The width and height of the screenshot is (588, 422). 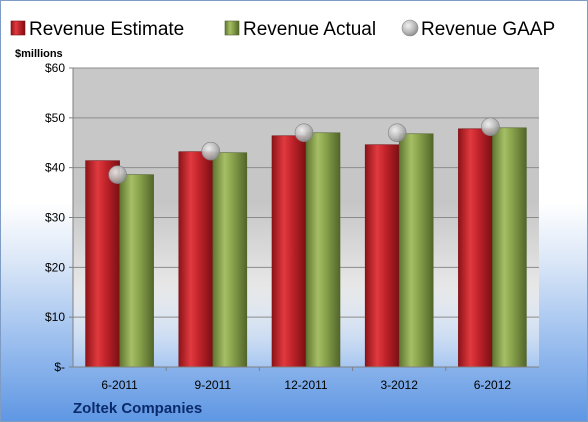 I want to click on y-tick-label: $10, so click(x=55, y=317).